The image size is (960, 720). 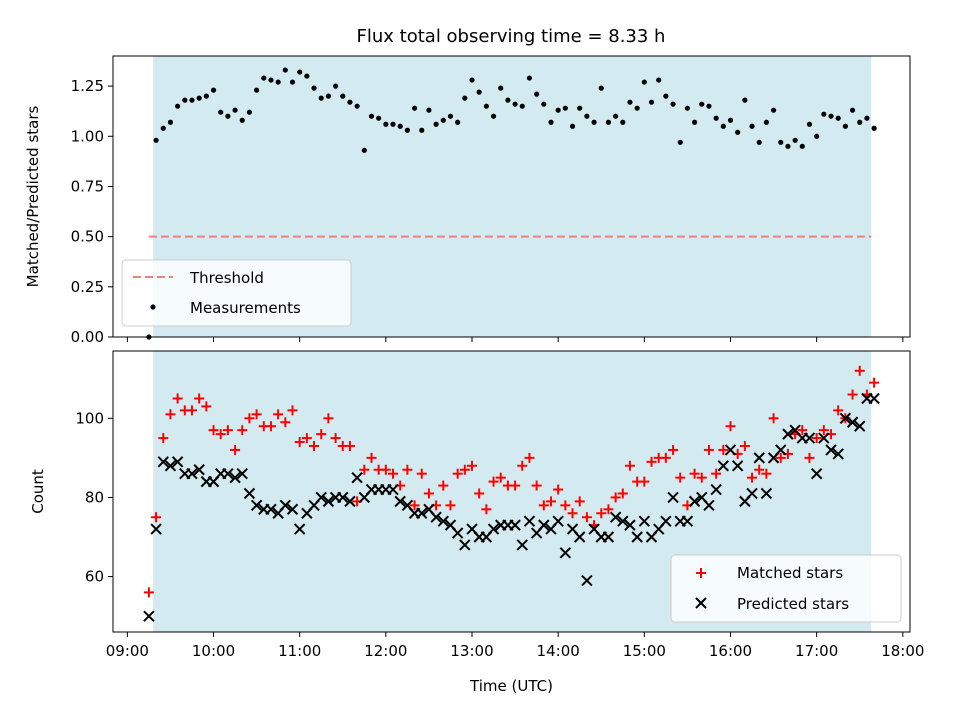 What do you see at coordinates (471, 651) in the screenshot?
I see `x-tick-label: 13:00` at bounding box center [471, 651].